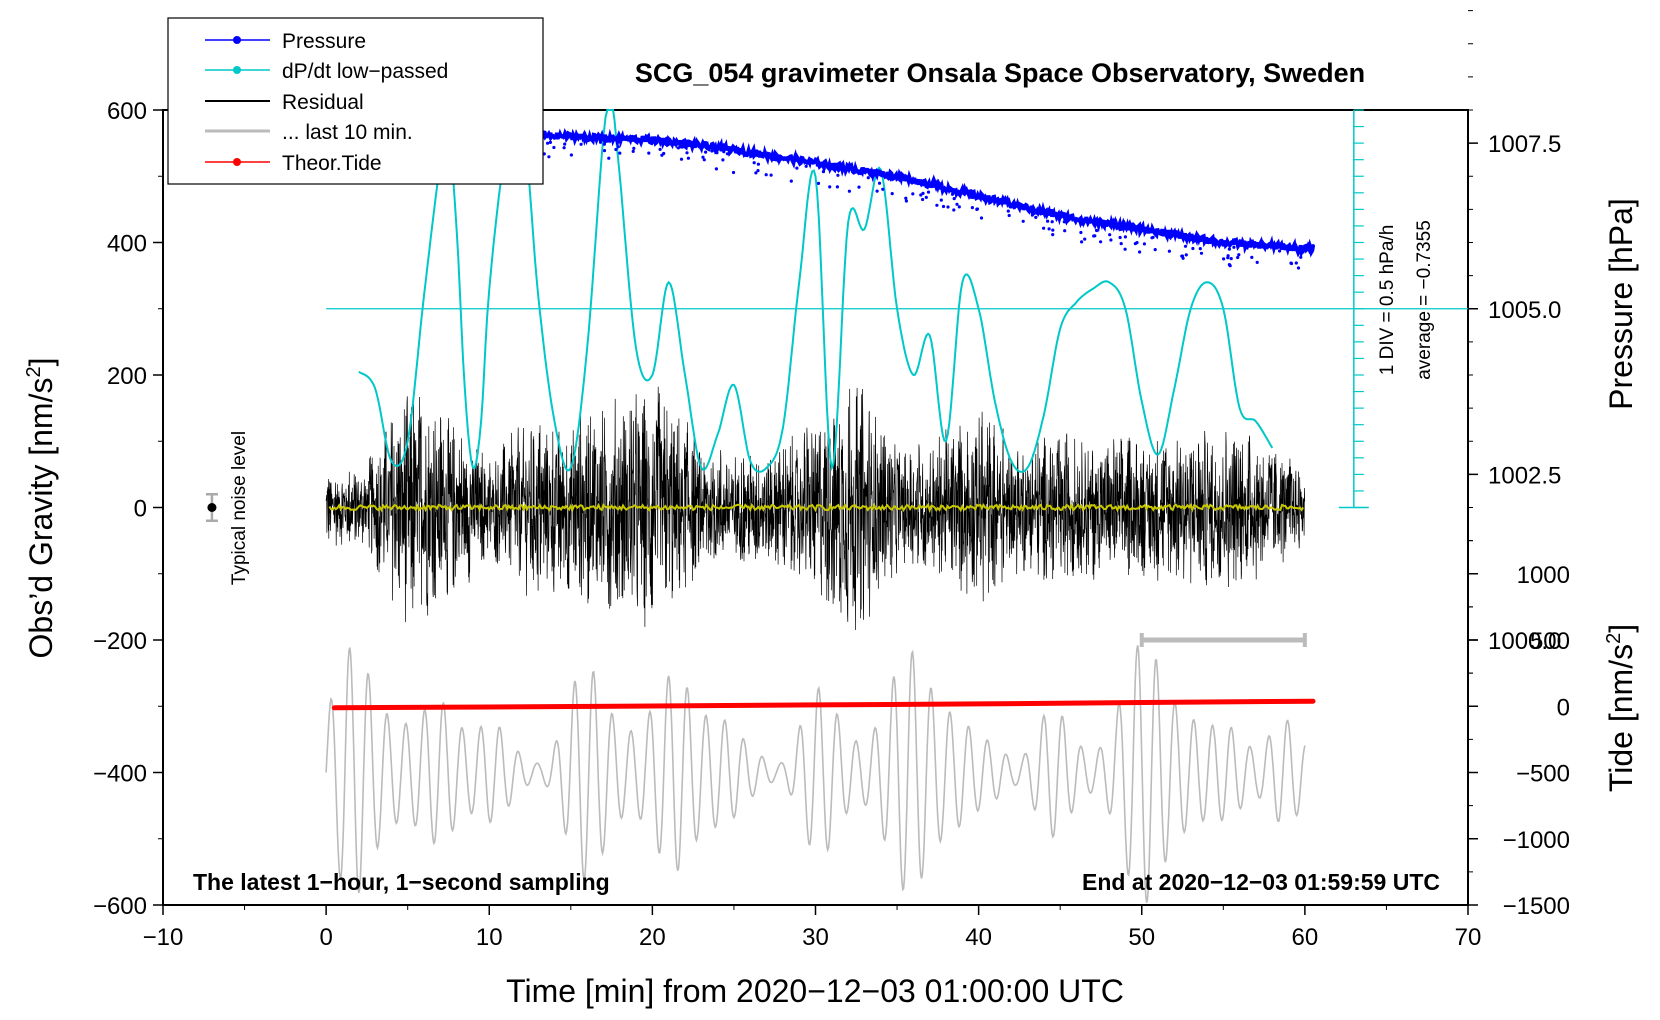 The width and height of the screenshot is (1660, 1020). I want to click on legend-label-pressure: Pressure, so click(324, 41).